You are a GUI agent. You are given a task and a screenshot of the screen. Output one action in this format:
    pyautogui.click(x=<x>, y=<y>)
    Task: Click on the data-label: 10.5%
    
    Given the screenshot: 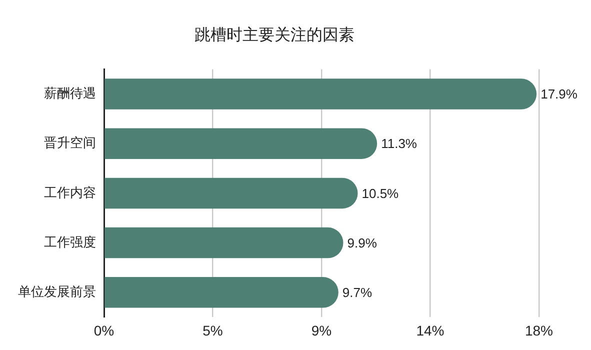 What is the action you would take?
    pyautogui.click(x=381, y=193)
    